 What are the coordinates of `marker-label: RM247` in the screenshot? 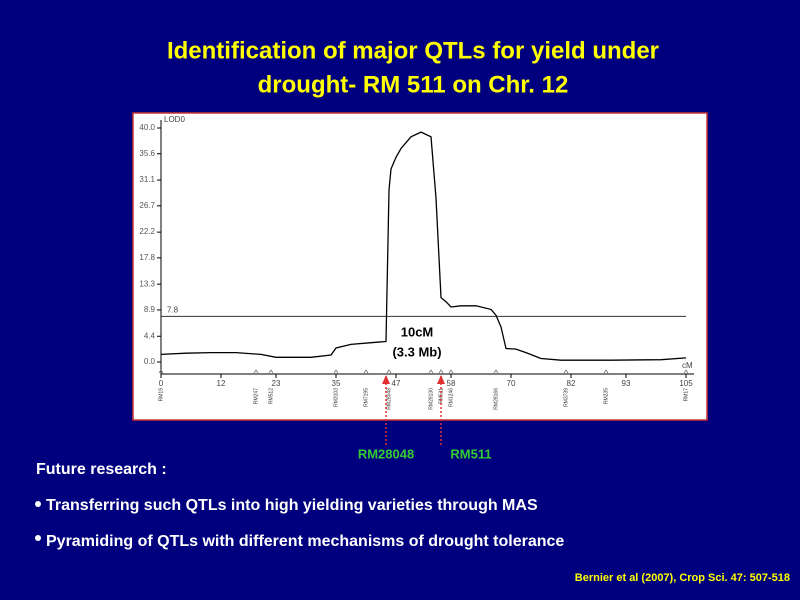 It's located at (256, 396).